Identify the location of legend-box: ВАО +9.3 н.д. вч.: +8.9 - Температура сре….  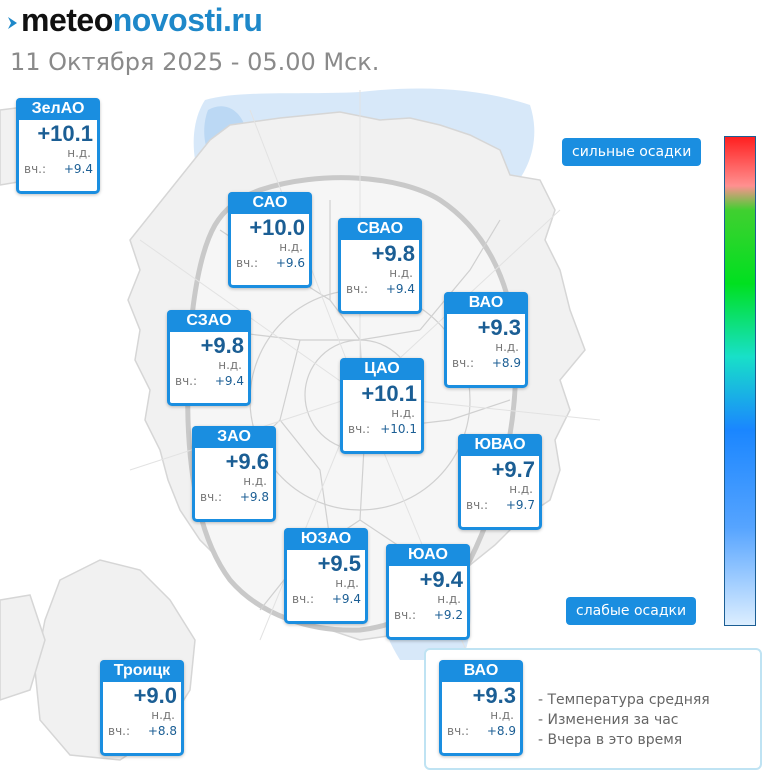
(593, 709).